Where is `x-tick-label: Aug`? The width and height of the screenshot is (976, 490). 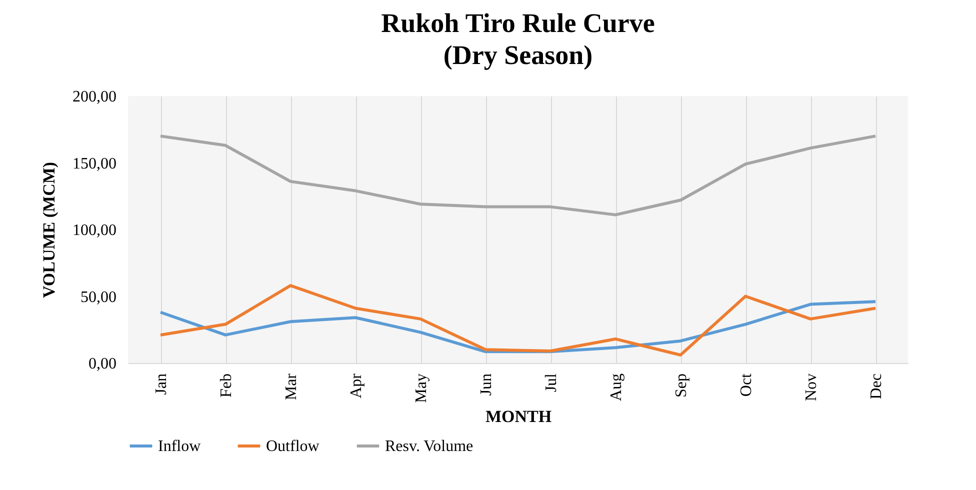 x-tick-label: Aug is located at coordinates (616, 388).